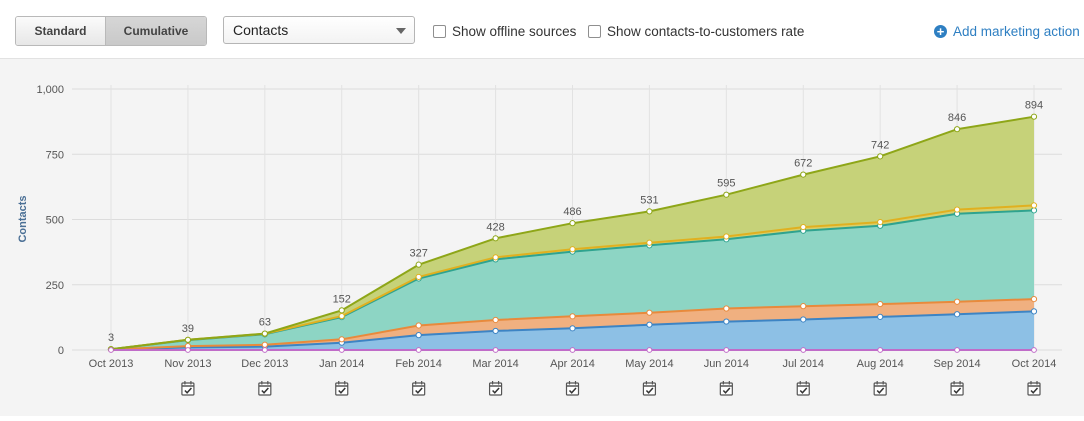 The height and width of the screenshot is (421, 1084). Describe the element at coordinates (572, 212) in the screenshot. I see `data-label: 486` at that location.